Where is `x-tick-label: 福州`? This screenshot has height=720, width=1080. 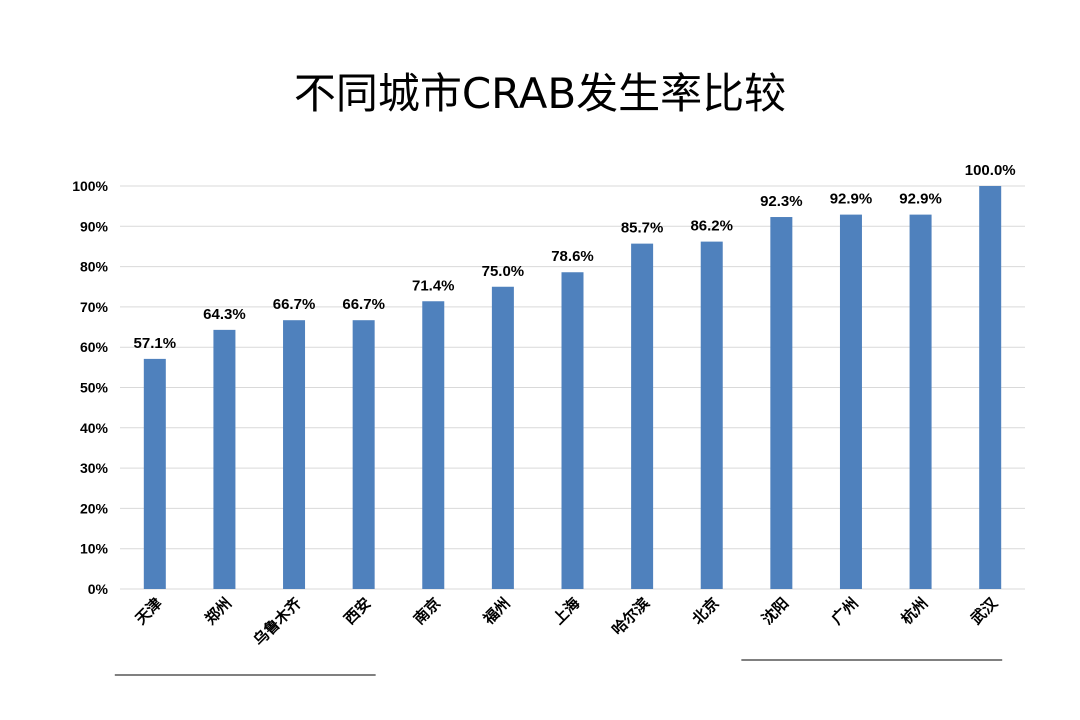
x-tick-label: 福州 is located at coordinates (496, 611).